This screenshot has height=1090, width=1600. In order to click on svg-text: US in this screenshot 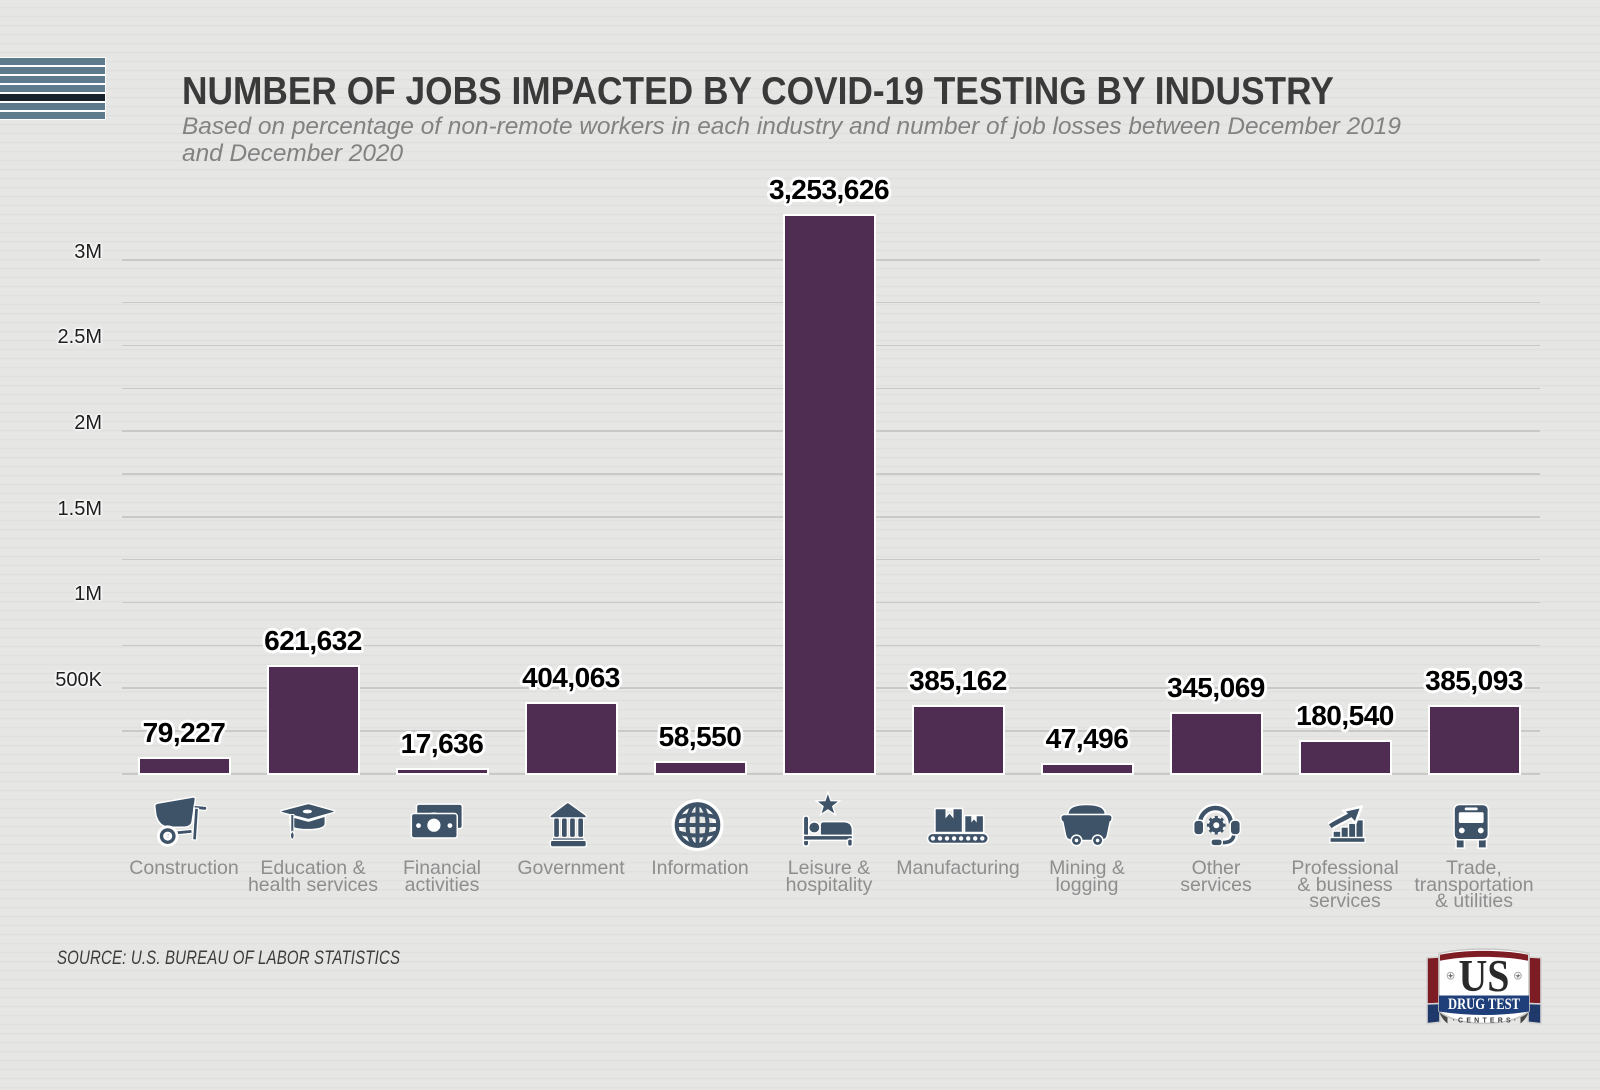, I will do `click(1484, 975)`.